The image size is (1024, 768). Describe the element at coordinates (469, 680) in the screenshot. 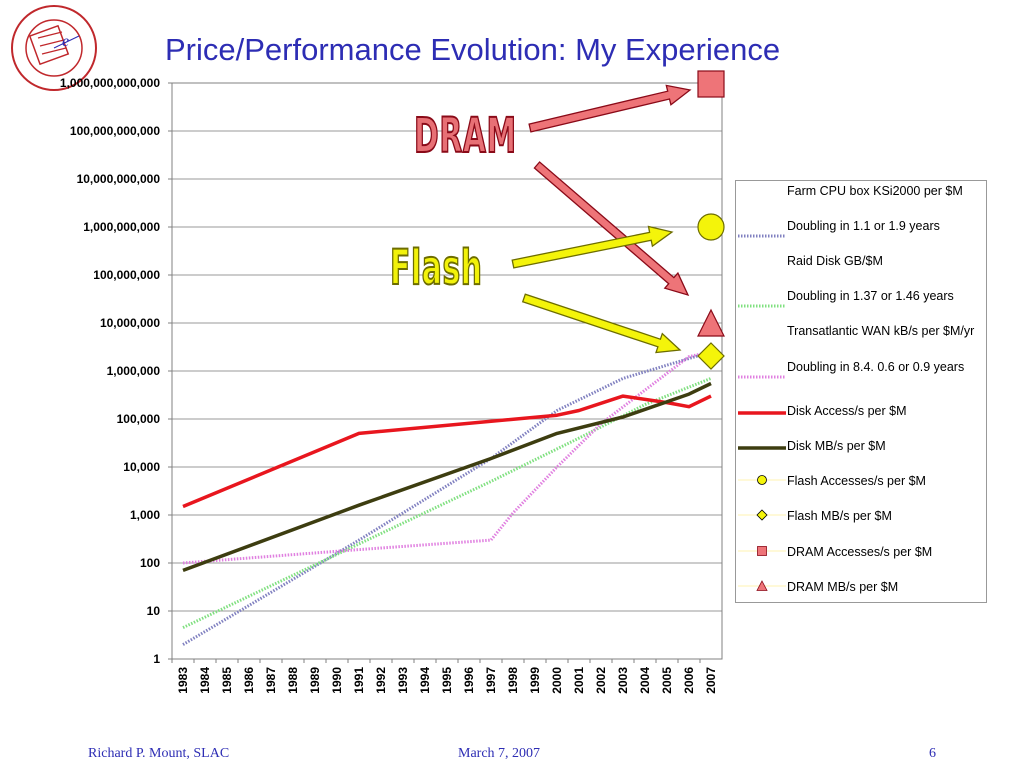

I see `x-tick-label: 1996` at that location.